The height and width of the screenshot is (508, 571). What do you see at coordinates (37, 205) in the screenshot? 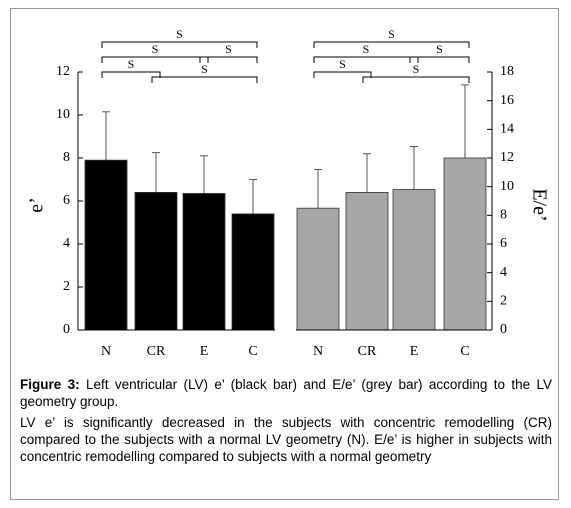
I see `y-axis-label: e’` at bounding box center [37, 205].